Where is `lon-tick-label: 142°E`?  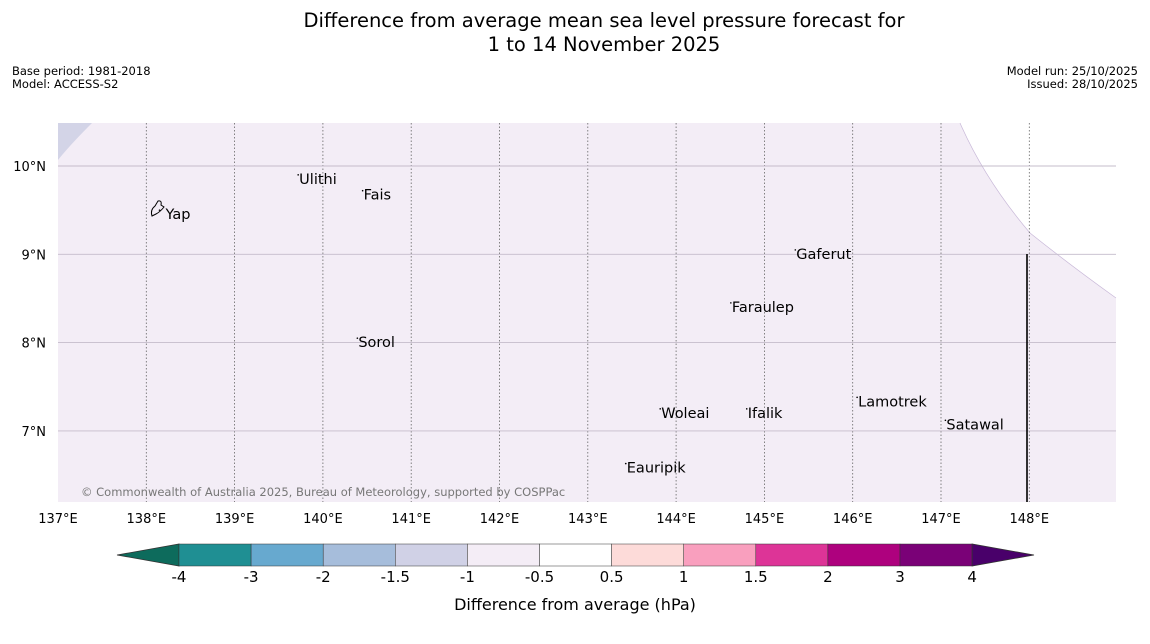
lon-tick-label: 142°E is located at coordinates (500, 519).